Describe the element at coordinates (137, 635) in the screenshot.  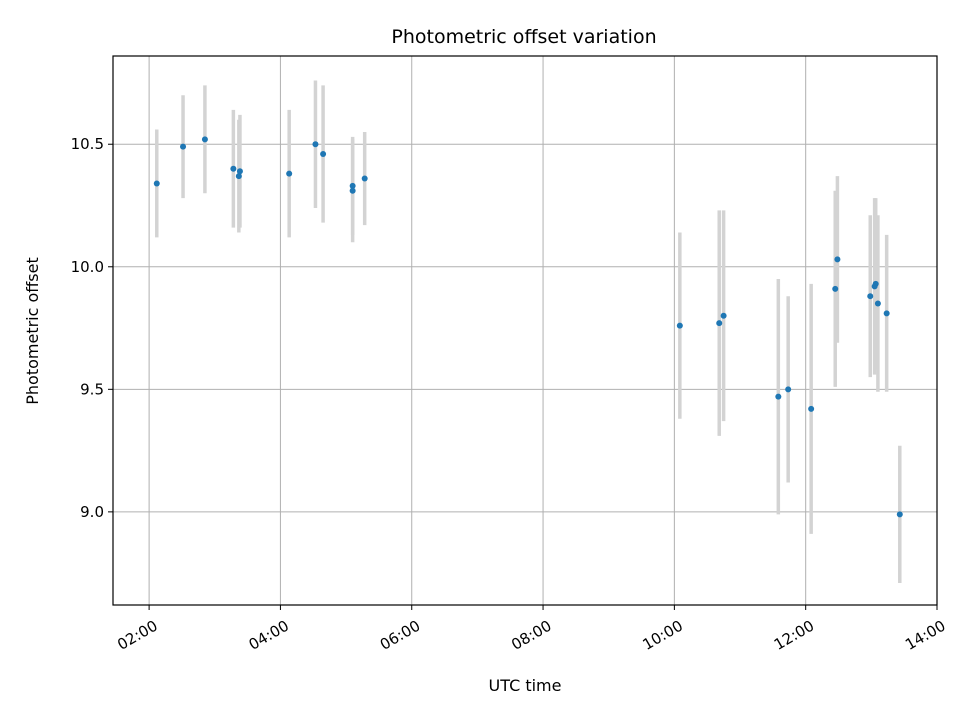
I see `x-tick-label: 02:00` at that location.